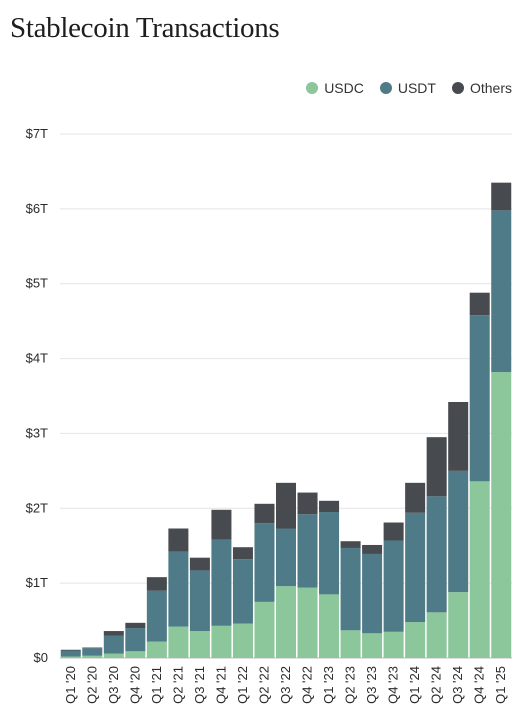 This screenshot has width=524, height=722. What do you see at coordinates (416, 88) in the screenshot?
I see `legend-label-usdt: USDT` at bounding box center [416, 88].